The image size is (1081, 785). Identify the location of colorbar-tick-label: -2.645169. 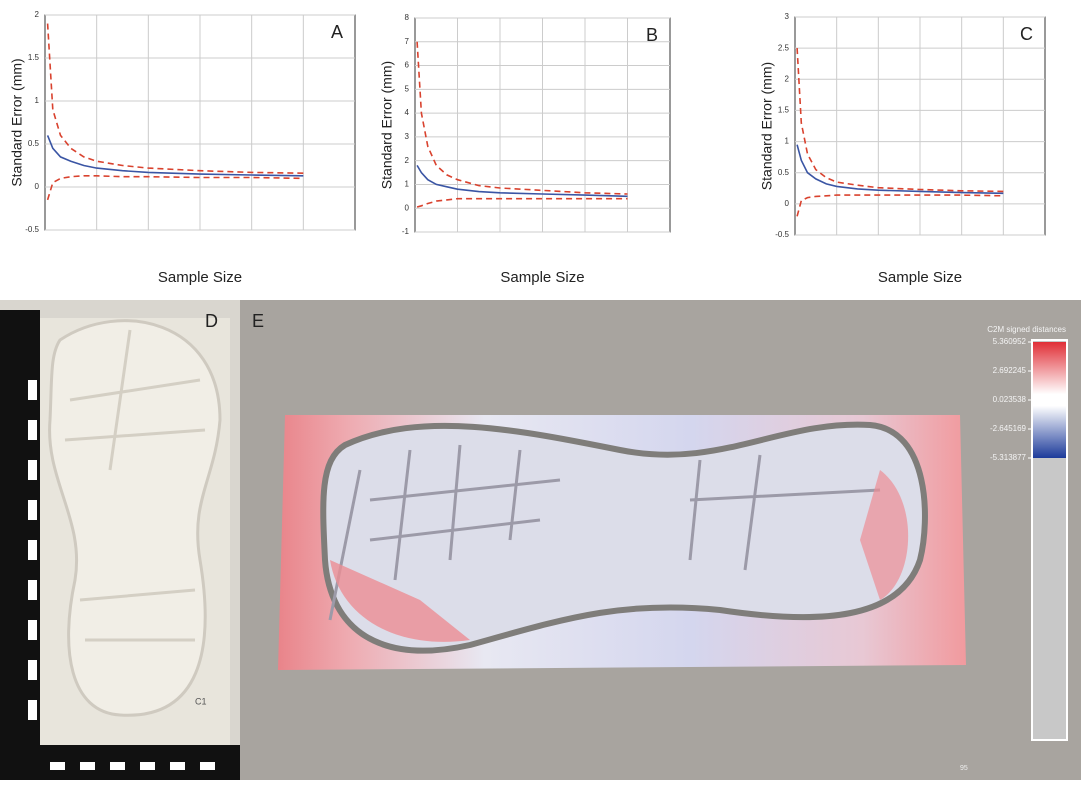
(1008, 428).